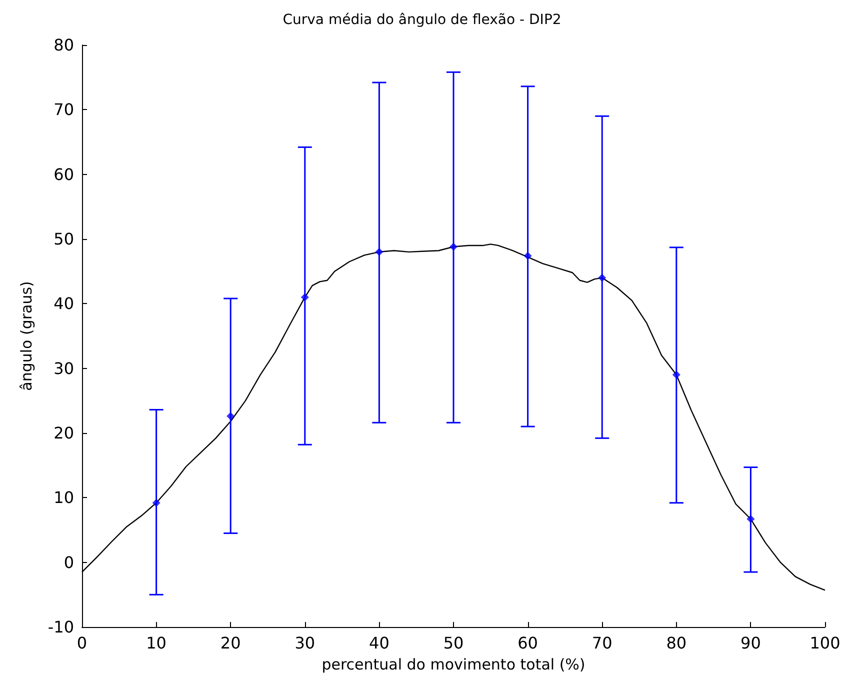 The height and width of the screenshot is (693, 844). I want to click on y-tick-label: 30, so click(64, 368).